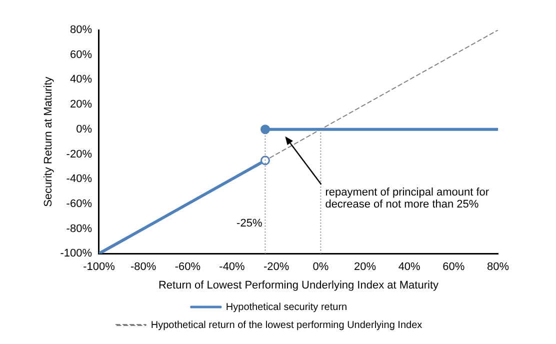 The image size is (556, 344). What do you see at coordinates (81, 104) in the screenshot?
I see `y-tick-label: 20%` at bounding box center [81, 104].